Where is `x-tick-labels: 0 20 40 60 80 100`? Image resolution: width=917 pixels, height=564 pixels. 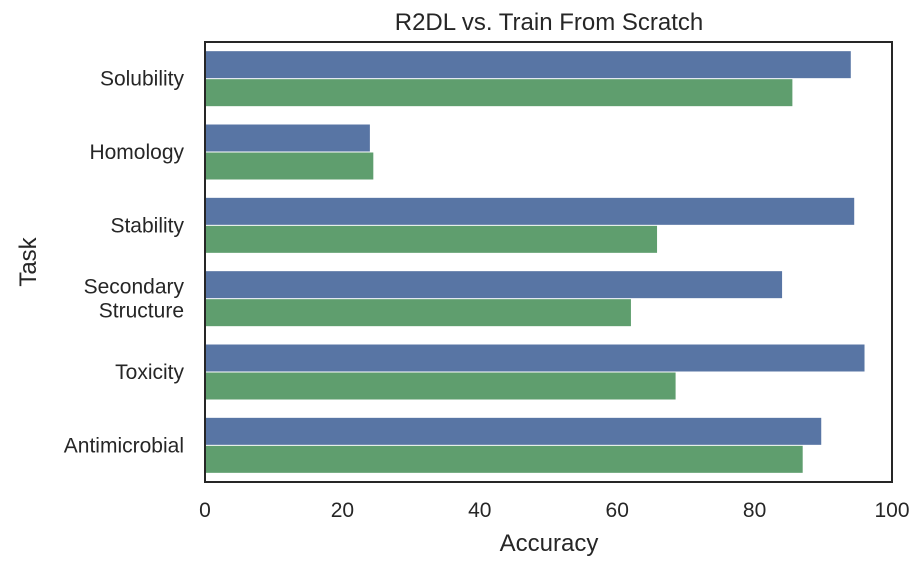
x-tick-labels: 0 20 40 60 80 100 is located at coordinates (554, 510).